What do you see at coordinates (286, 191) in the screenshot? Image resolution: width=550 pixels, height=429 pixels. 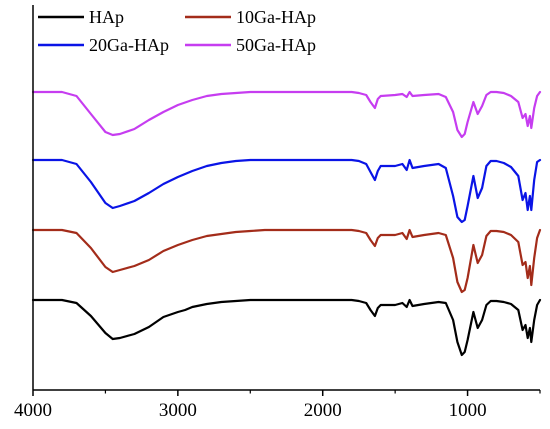 I see `series-line-20ga-hap` at bounding box center [286, 191].